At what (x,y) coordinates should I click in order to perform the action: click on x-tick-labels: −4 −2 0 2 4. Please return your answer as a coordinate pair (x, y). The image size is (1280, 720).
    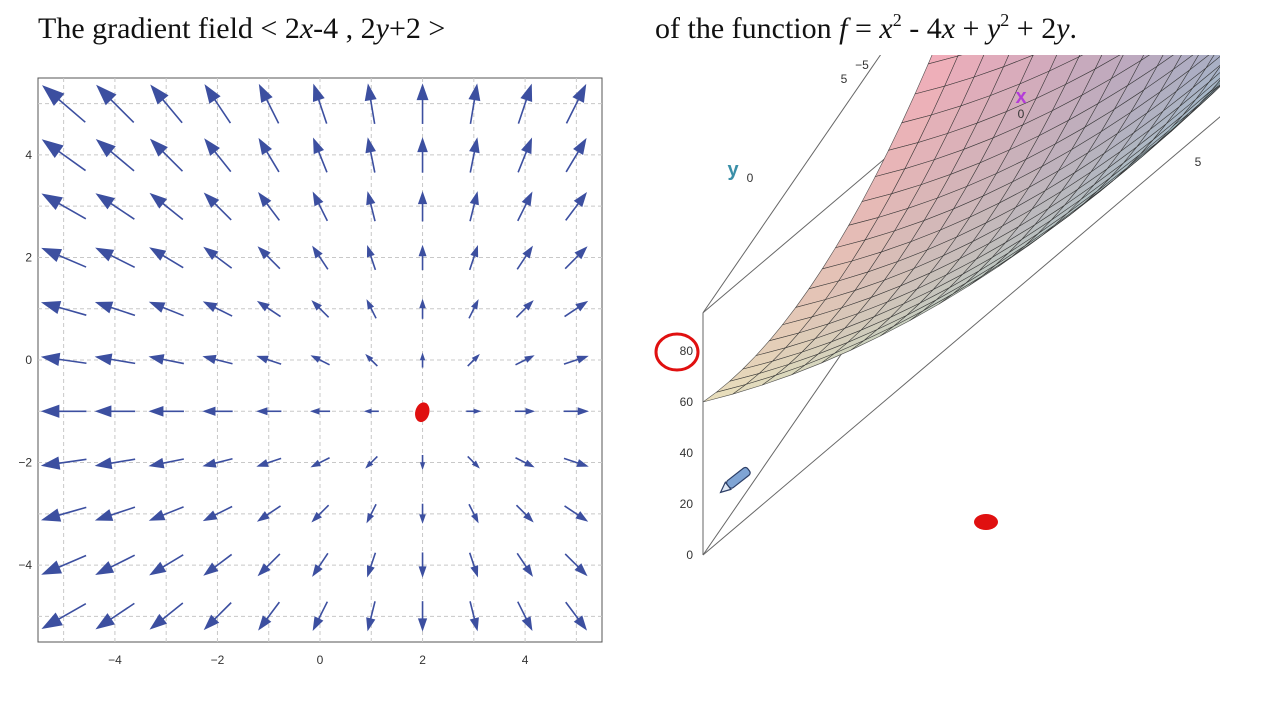
    Looking at the image, I should click on (318, 660).